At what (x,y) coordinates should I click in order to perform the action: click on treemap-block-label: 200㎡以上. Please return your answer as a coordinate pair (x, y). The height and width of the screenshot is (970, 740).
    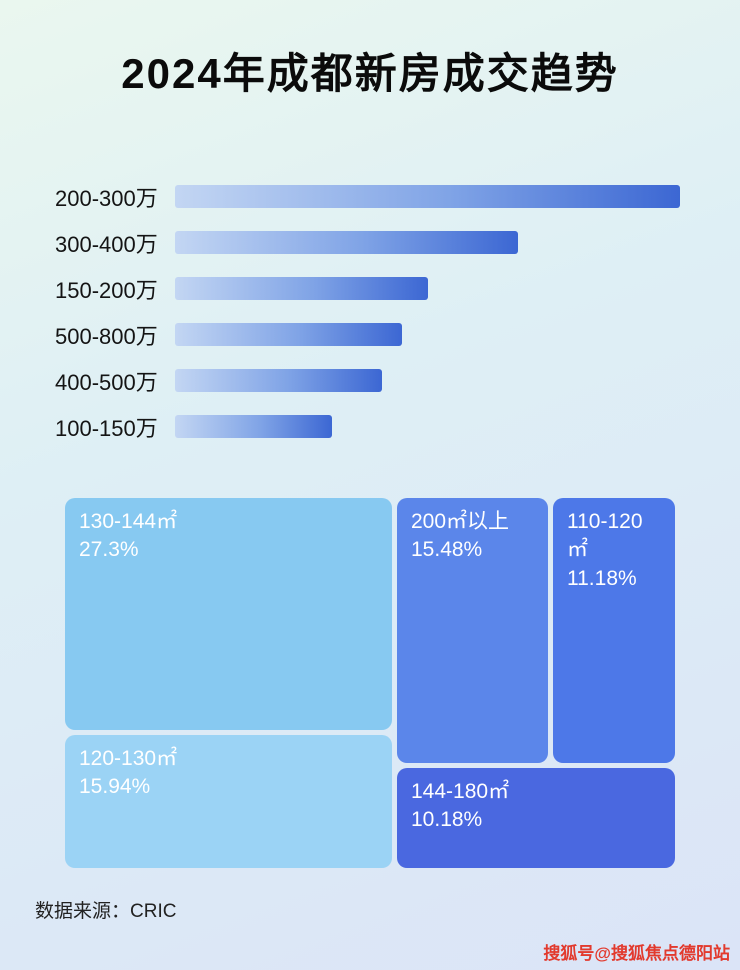
    Looking at the image, I should click on (460, 521).